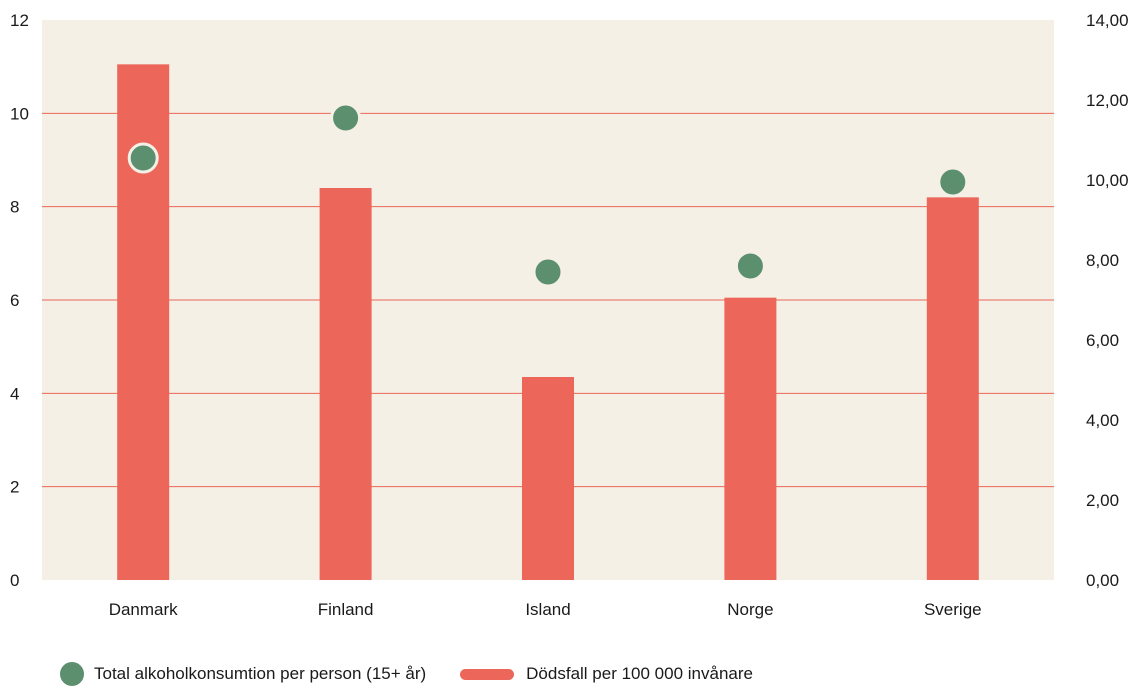 The height and width of the screenshot is (692, 1142). I want to click on legend-dot-swatch, so click(72, 674).